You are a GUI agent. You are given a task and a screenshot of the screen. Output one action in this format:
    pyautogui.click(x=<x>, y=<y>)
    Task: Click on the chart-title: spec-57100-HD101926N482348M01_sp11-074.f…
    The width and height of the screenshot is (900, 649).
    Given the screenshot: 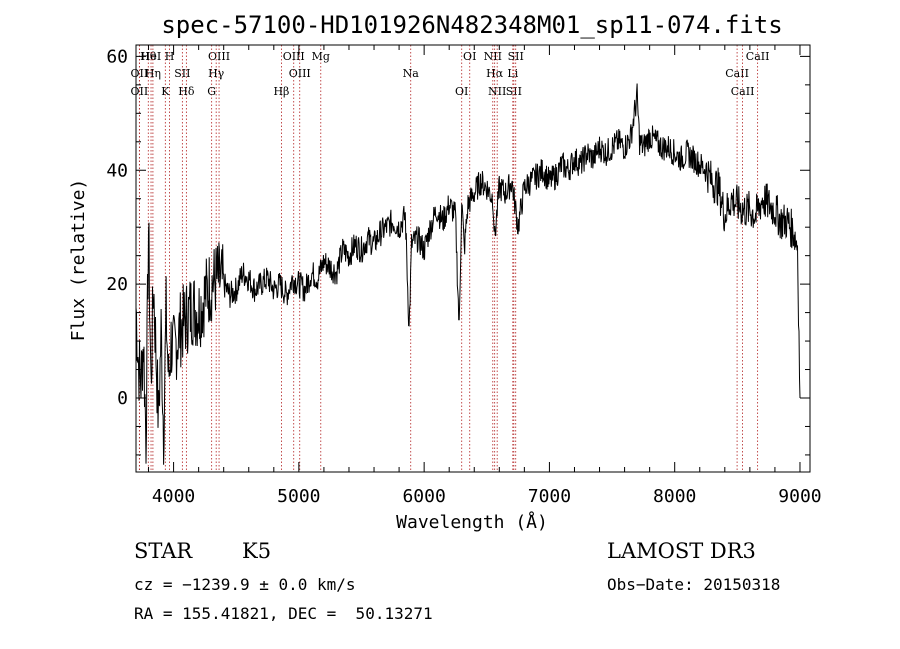 What is the action you would take?
    pyautogui.click(x=471, y=25)
    